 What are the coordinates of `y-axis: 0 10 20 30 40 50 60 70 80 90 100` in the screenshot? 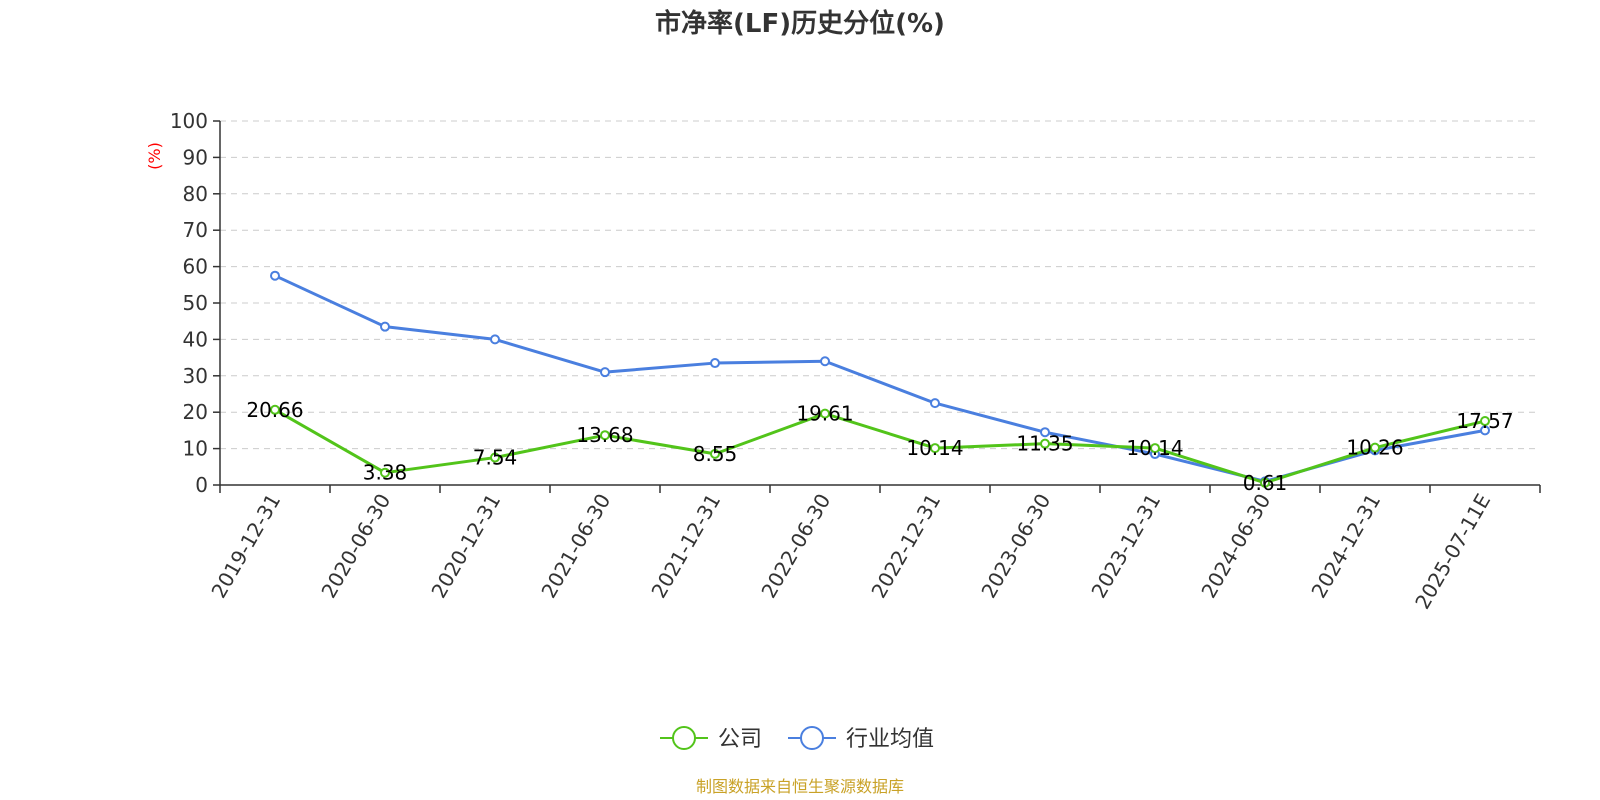 It's located at (195, 303).